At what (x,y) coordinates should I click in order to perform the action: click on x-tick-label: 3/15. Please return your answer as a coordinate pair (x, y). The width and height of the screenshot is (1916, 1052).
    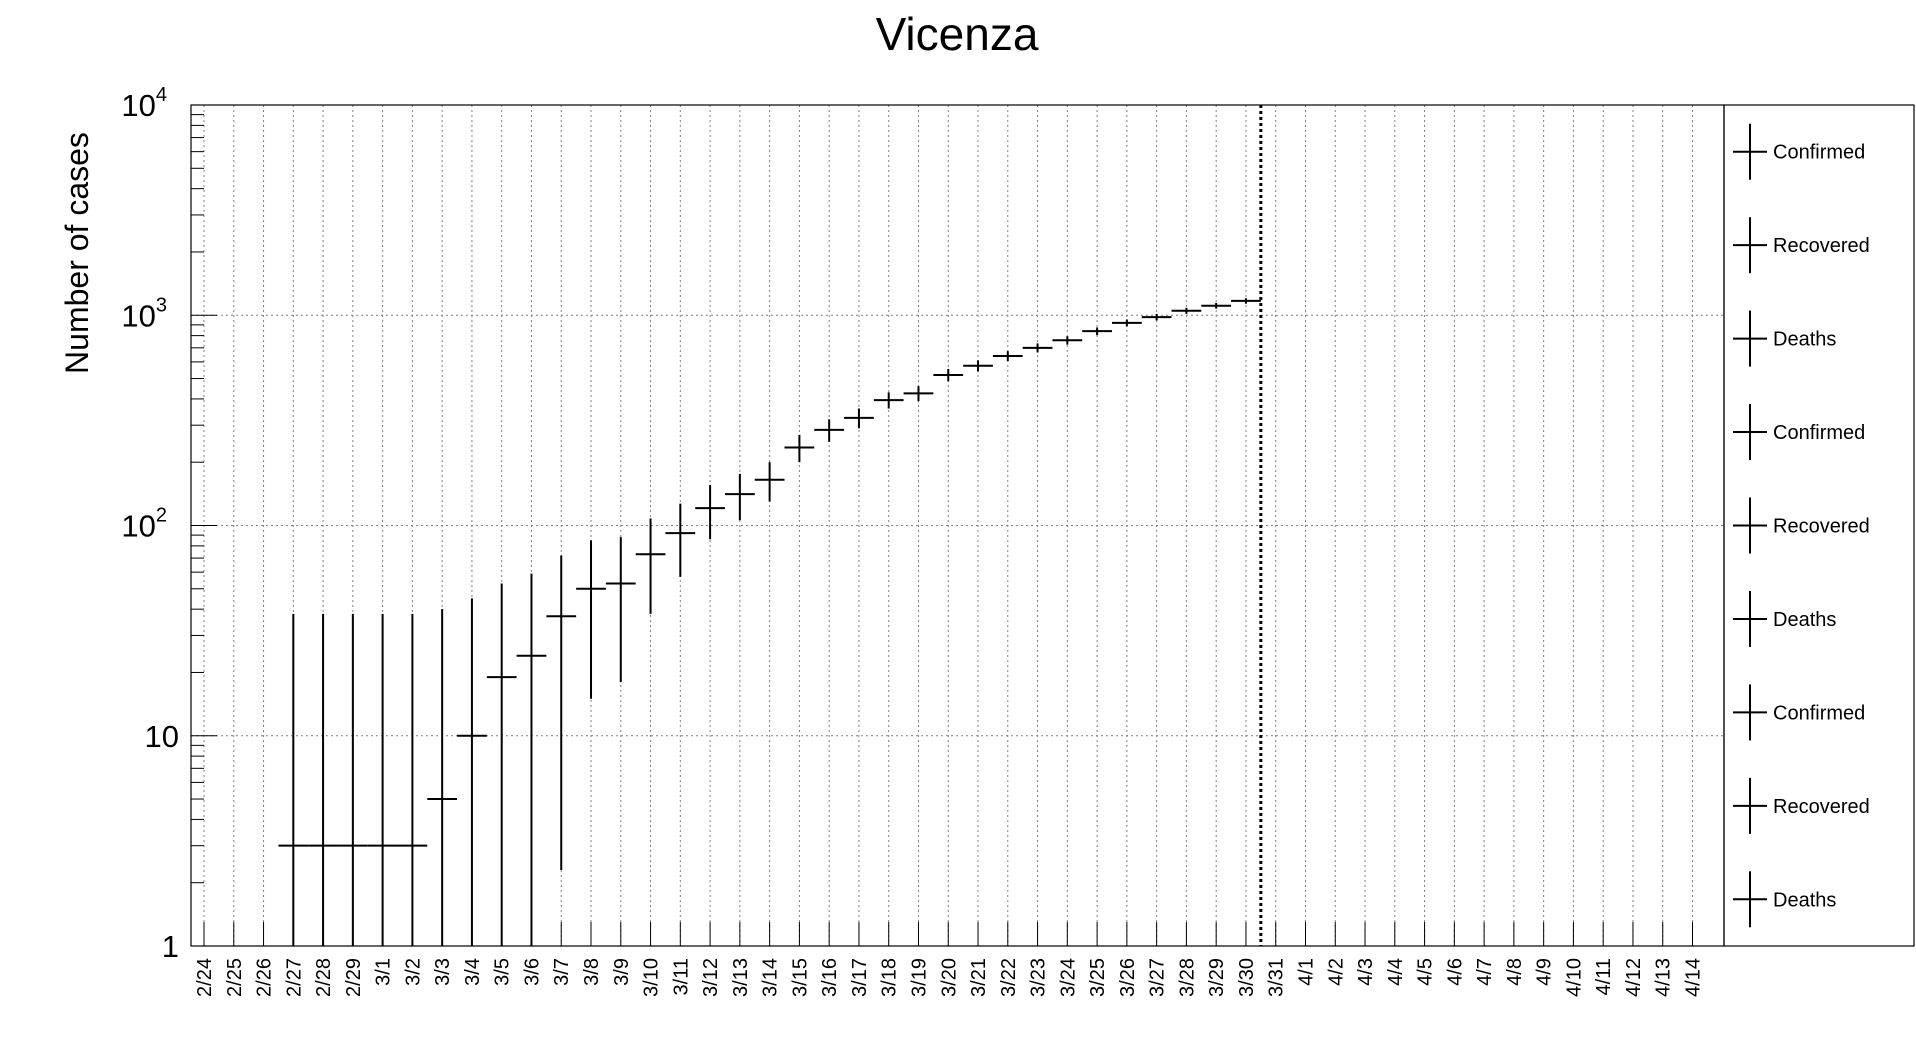
    Looking at the image, I should click on (800, 977).